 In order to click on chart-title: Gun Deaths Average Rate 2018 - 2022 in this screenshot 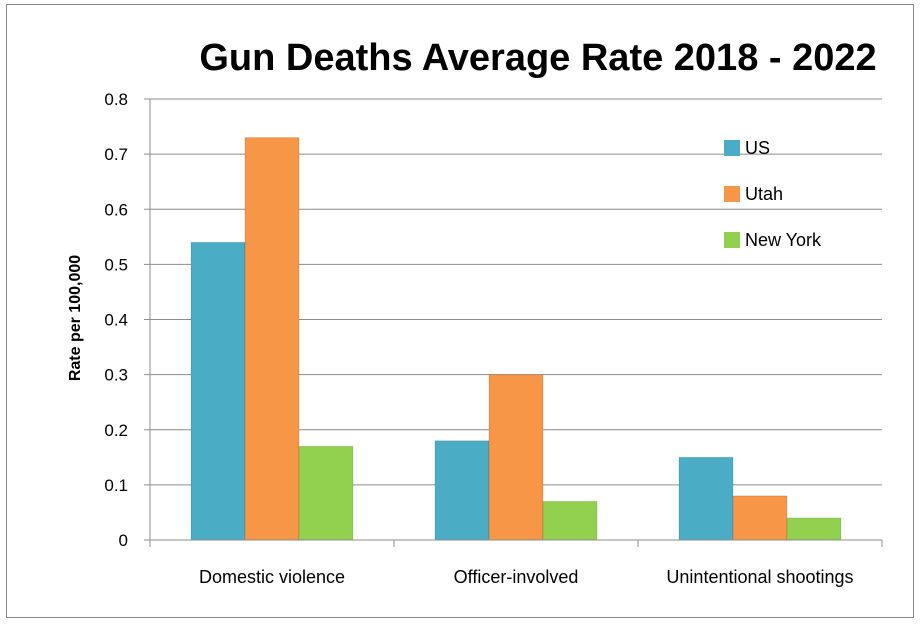, I will do `click(537, 58)`.